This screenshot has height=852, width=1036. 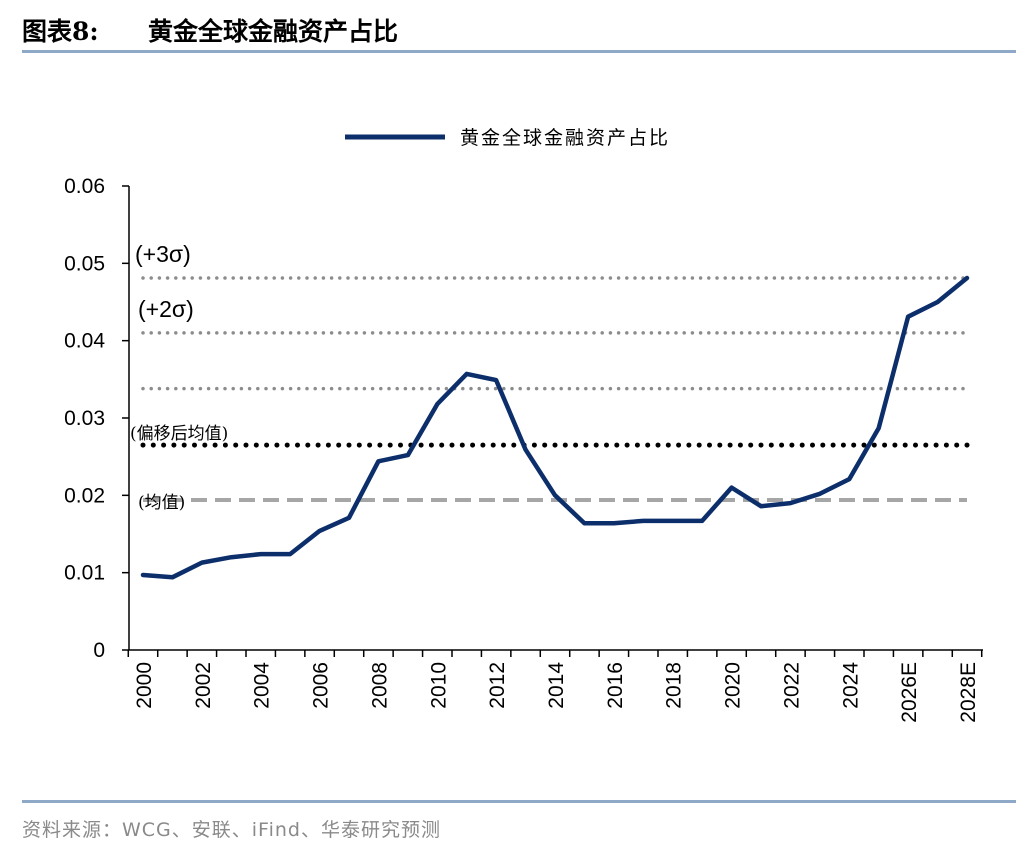 What do you see at coordinates (321, 685) in the screenshot?
I see `x-tick-label: 2006` at bounding box center [321, 685].